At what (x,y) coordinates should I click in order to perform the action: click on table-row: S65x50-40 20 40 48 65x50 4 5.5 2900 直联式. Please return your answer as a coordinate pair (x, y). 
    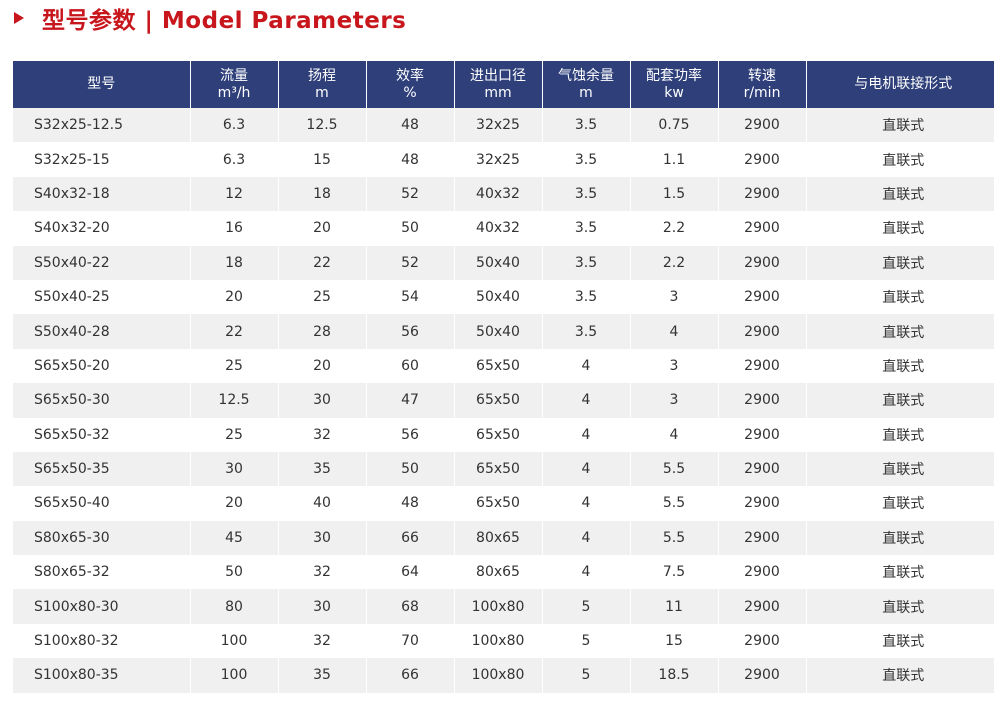
    Looking at the image, I should click on (503, 503).